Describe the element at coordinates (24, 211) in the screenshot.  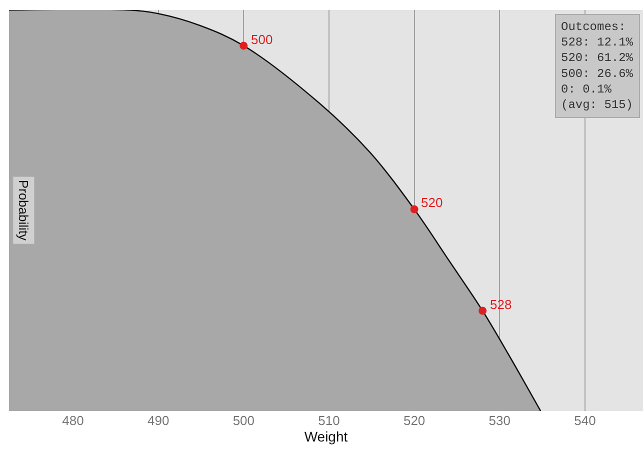
I see `y-axis-title: Probability` at that location.